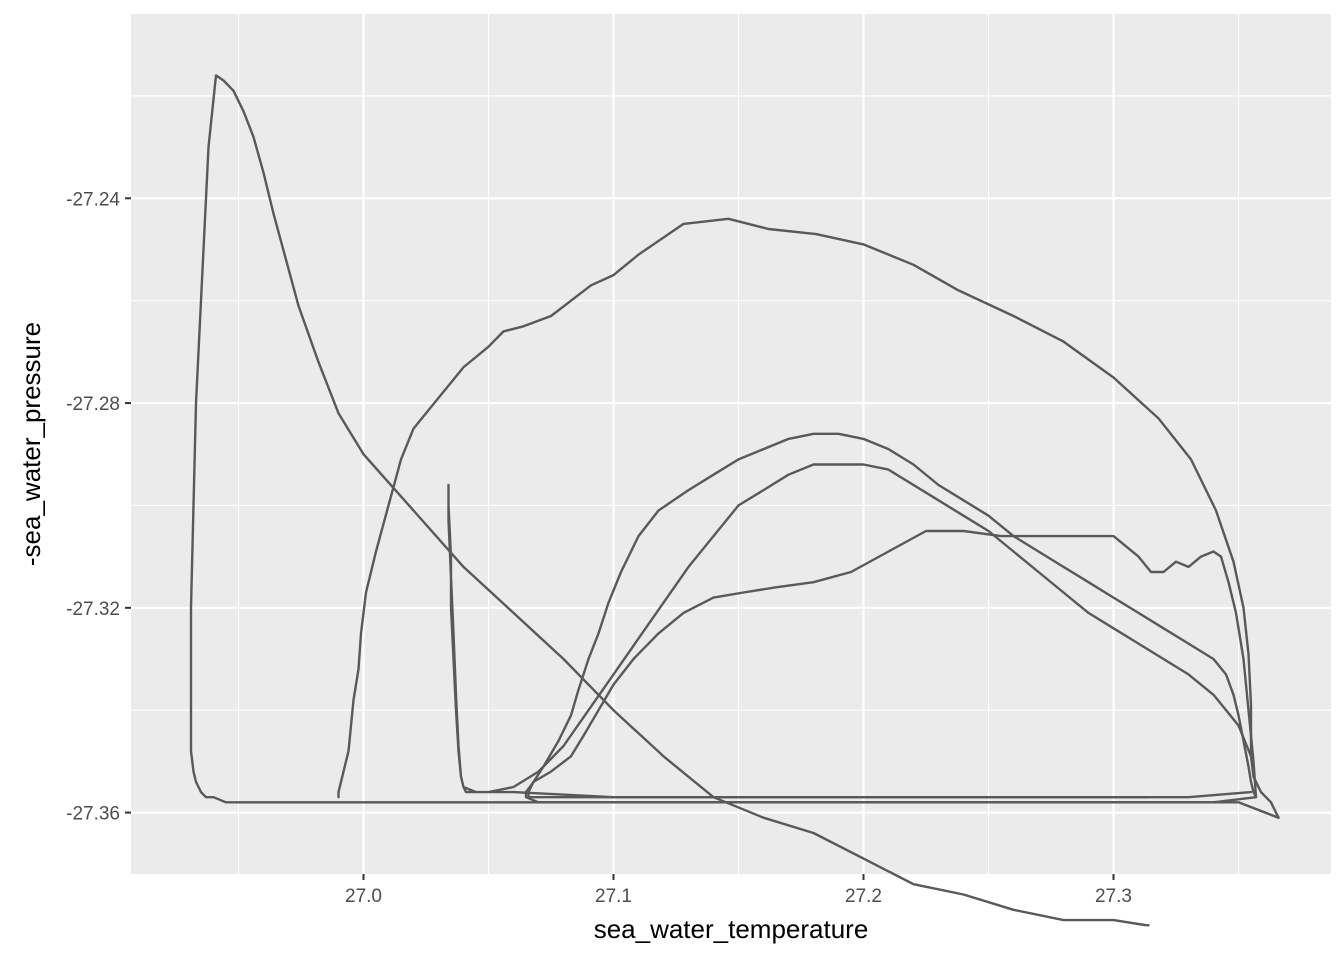 The image size is (1344, 960). Describe the element at coordinates (363, 896) in the screenshot. I see `x-tick-label: 27.0` at that location.